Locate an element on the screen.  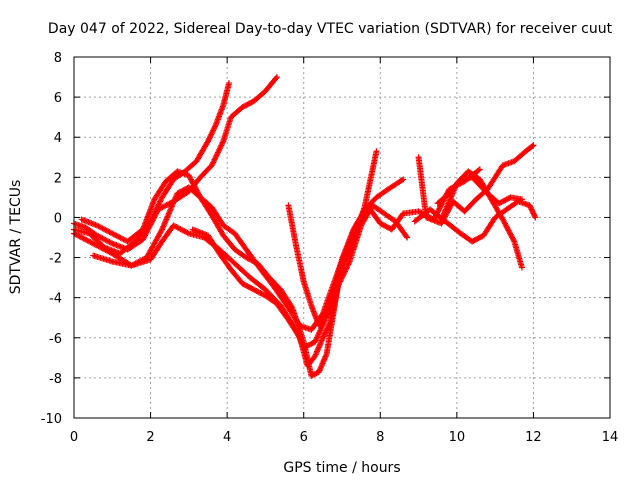
x-tick-label: 12 is located at coordinates (533, 437).